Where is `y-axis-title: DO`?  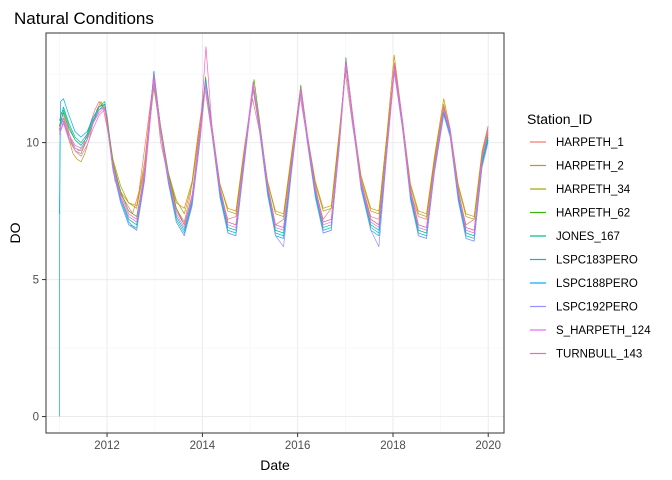
y-axis-title: DO is located at coordinates (15, 232).